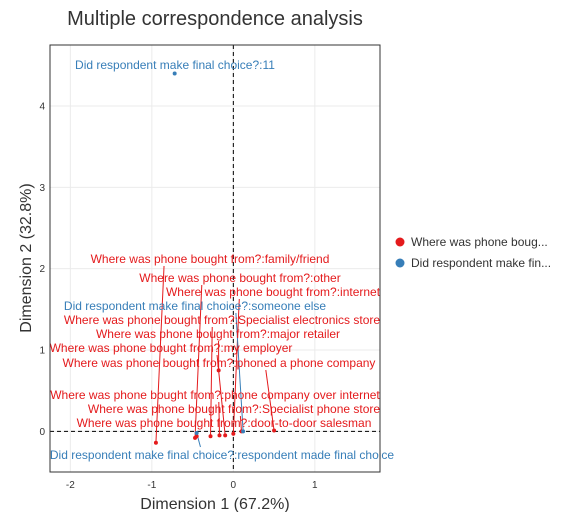 The height and width of the screenshot is (512, 576). I want to click on x-tick-label: -2, so click(70, 485).